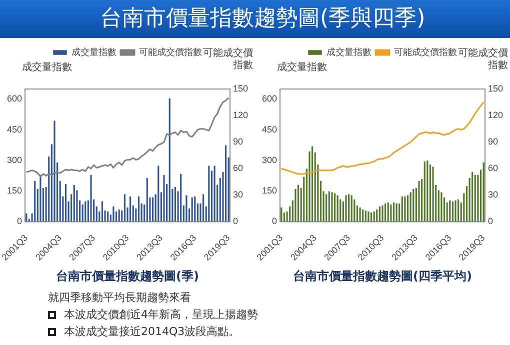 The height and width of the screenshot is (345, 510). I want to click on text: 就四季移動平均長期趨勢來看, so click(120, 298).